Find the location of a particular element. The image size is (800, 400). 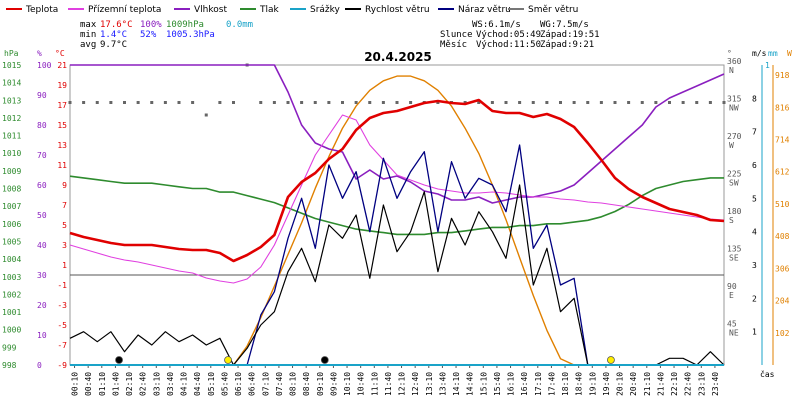

time-tick-label: 07:40 is located at coordinates (279, 384).